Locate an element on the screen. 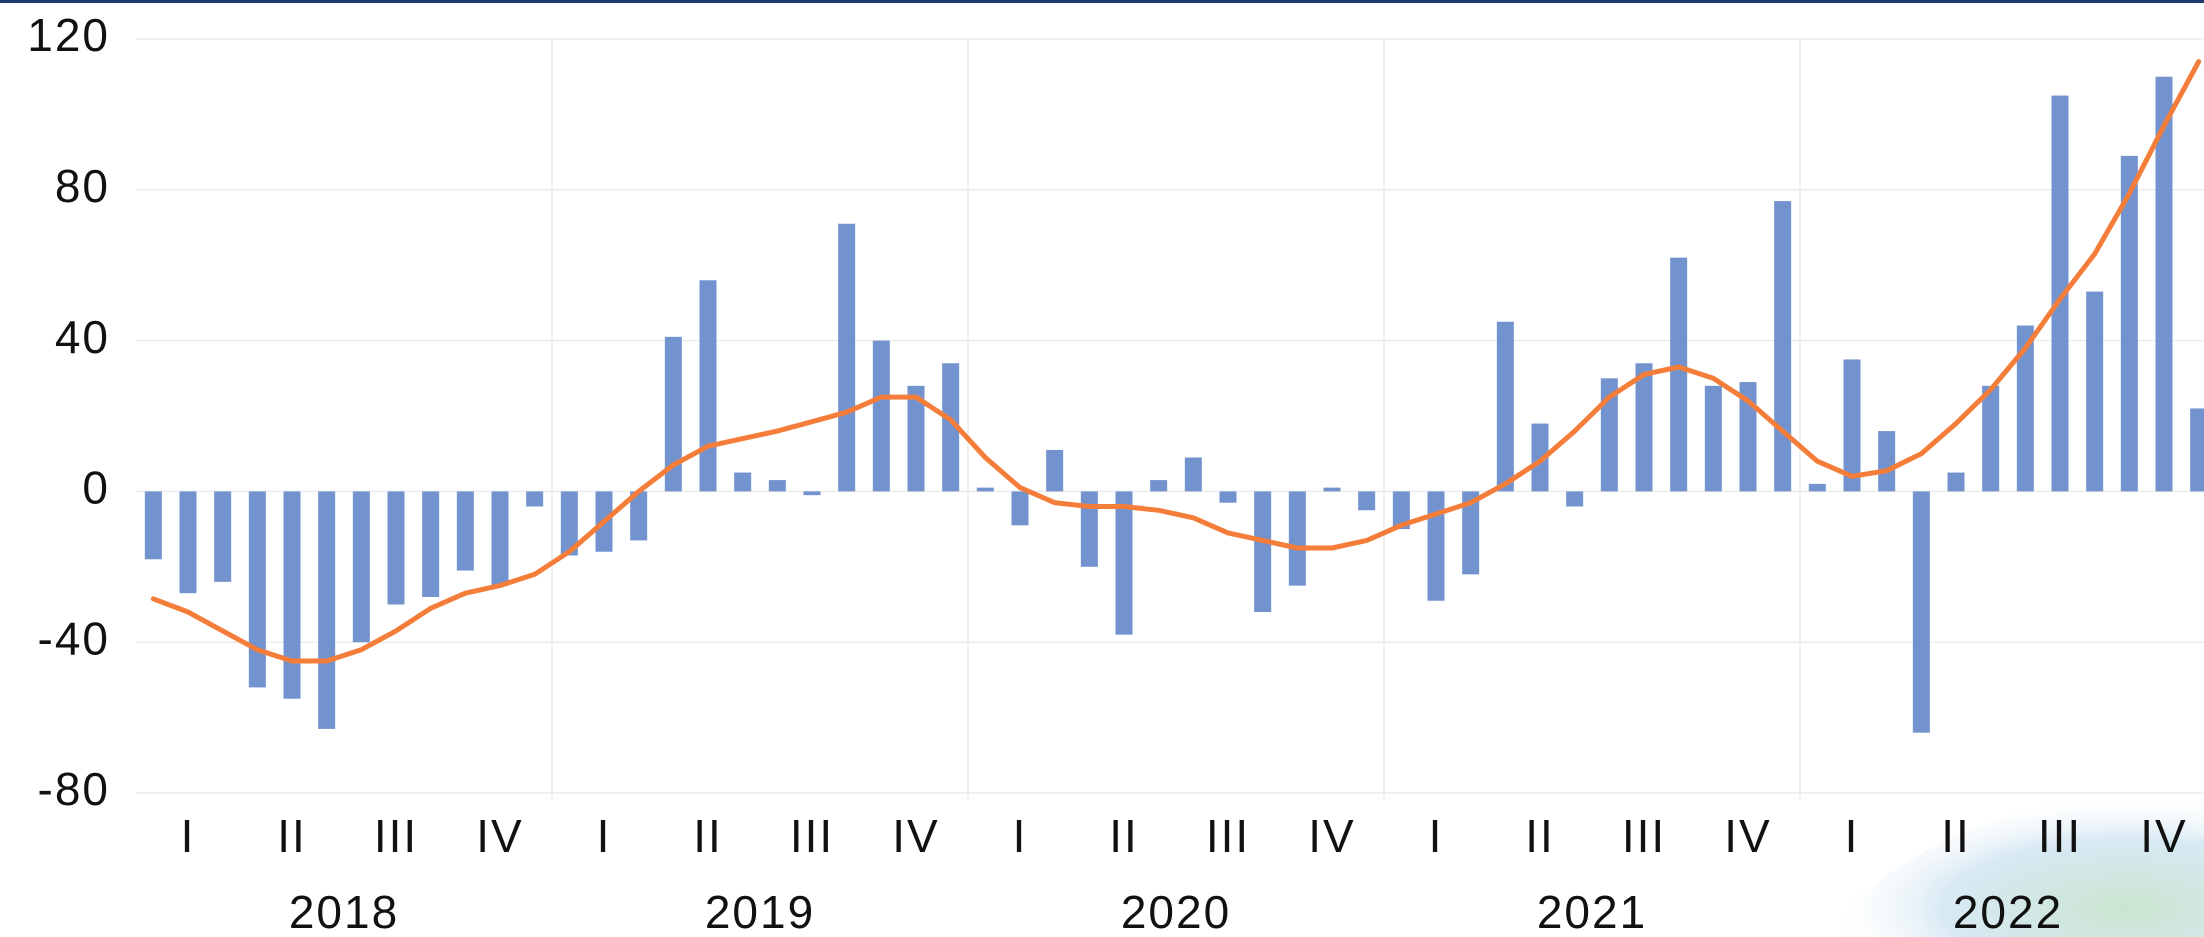  year-label: 2018 is located at coordinates (344, 911).